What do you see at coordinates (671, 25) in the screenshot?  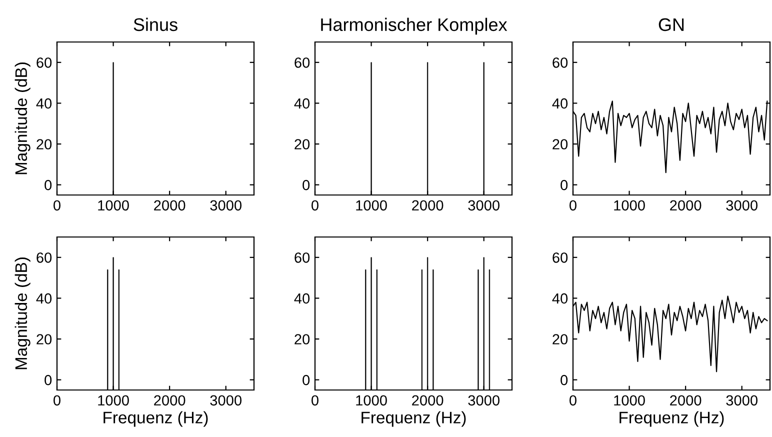 I see `chart-title: GN` at bounding box center [671, 25].